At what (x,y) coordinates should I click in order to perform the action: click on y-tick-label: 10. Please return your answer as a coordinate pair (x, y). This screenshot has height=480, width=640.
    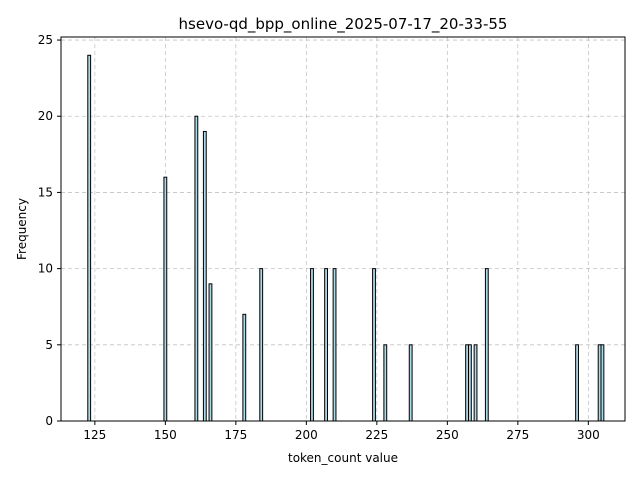
    Looking at the image, I should click on (45, 269).